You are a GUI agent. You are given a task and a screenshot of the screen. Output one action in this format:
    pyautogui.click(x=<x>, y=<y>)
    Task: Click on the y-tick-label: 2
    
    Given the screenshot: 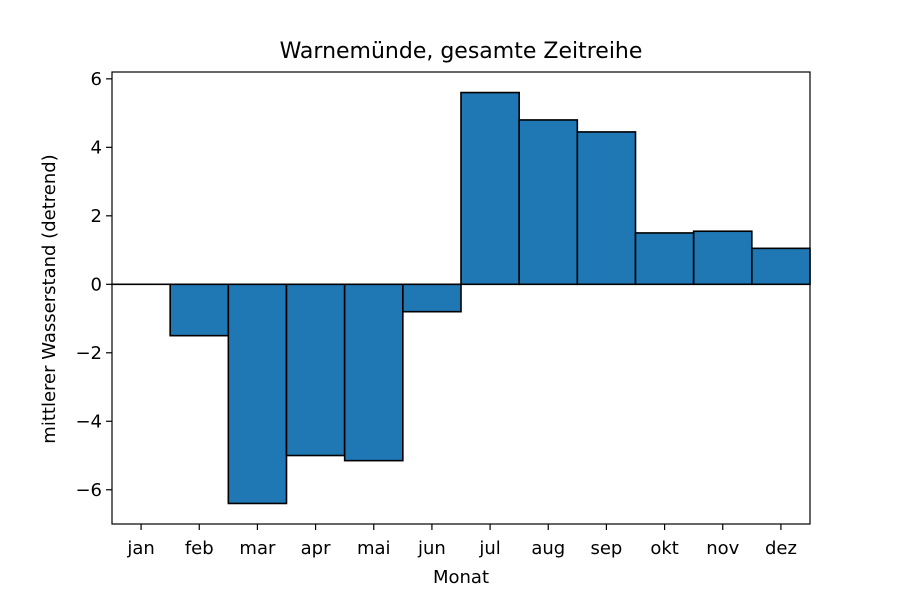 What is the action you would take?
    pyautogui.click(x=96, y=216)
    